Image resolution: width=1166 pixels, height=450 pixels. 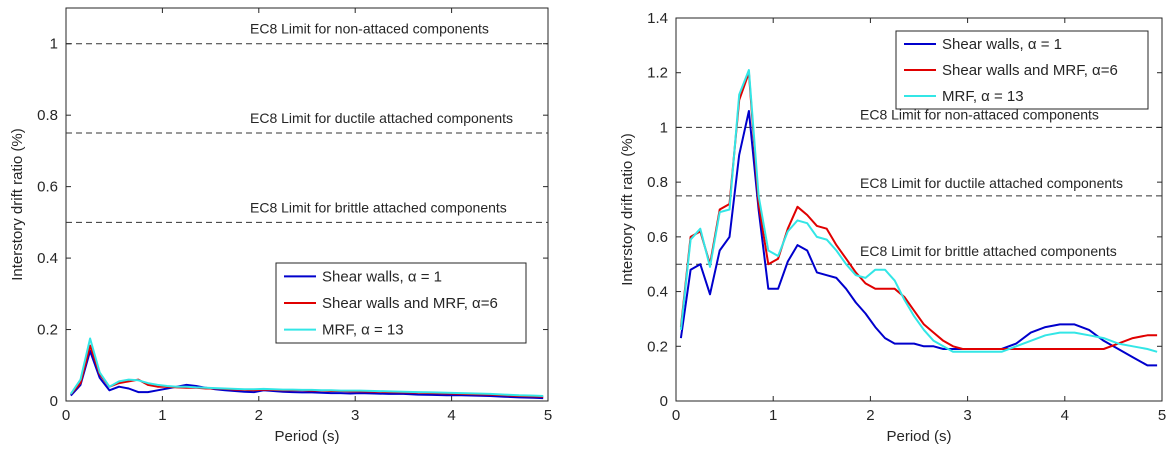 What do you see at coordinates (657, 73) in the screenshot?
I see `y-tick-label: 1.2` at bounding box center [657, 73].